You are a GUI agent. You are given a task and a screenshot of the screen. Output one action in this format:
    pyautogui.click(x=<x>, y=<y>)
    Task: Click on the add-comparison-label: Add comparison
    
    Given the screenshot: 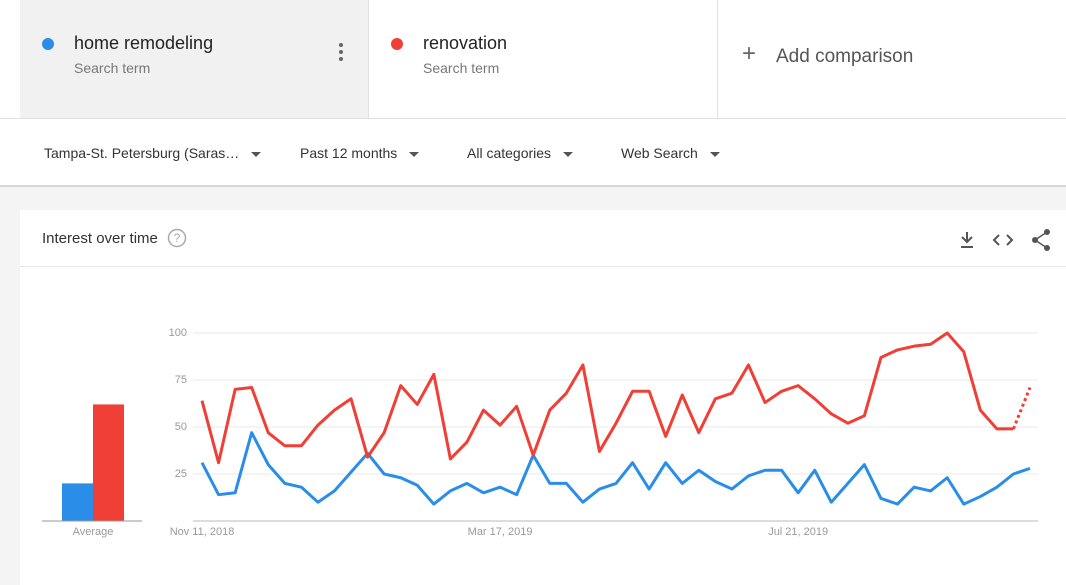 What is the action you would take?
    pyautogui.click(x=845, y=56)
    